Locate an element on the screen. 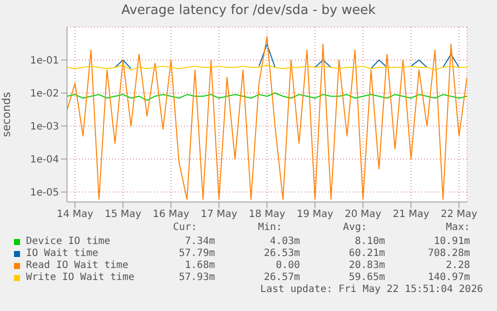 This screenshot has width=497, height=311. text: Last update: Fri May 22 15:51:04 2026 is located at coordinates (371, 289).